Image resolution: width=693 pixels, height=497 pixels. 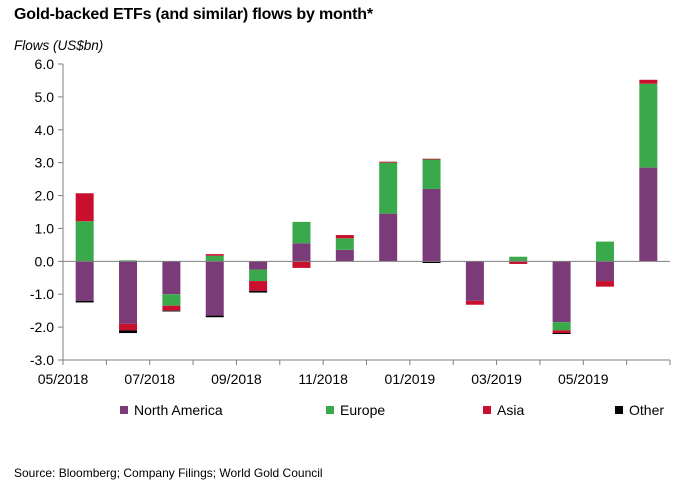 What do you see at coordinates (45, 163) in the screenshot?
I see `y-tick-label: 3.0` at bounding box center [45, 163].